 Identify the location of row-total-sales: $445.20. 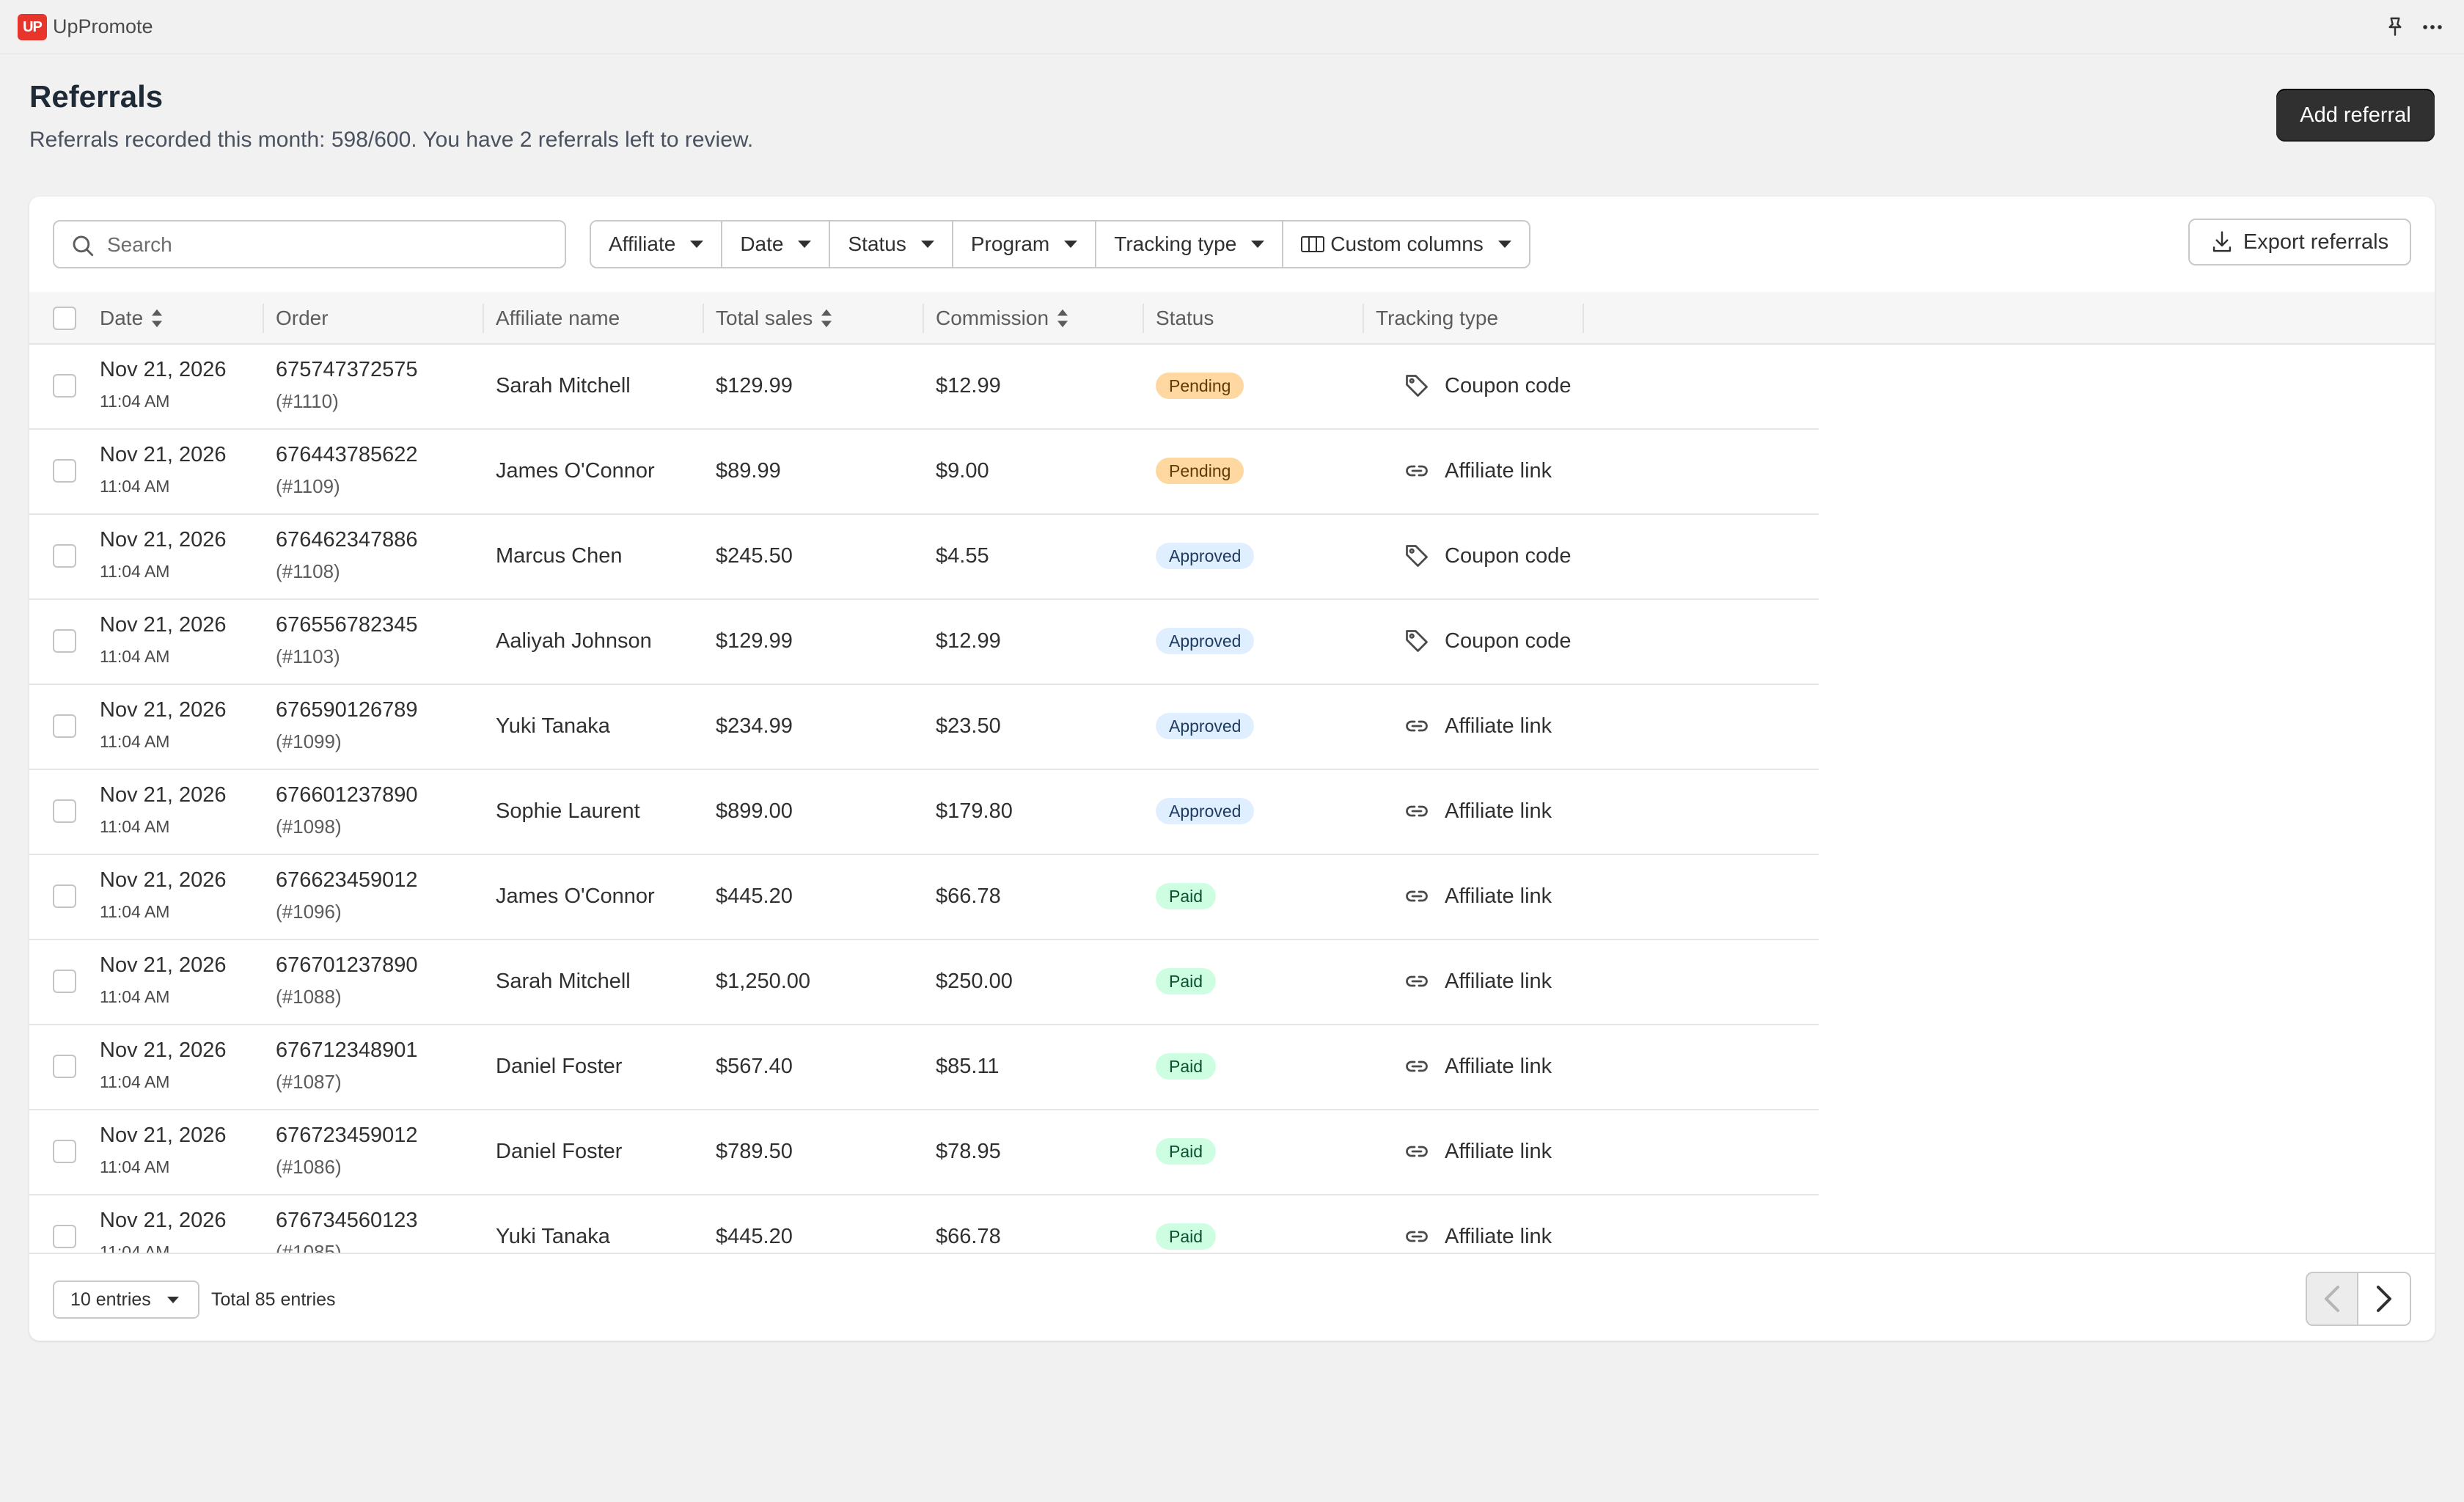
(754, 896).